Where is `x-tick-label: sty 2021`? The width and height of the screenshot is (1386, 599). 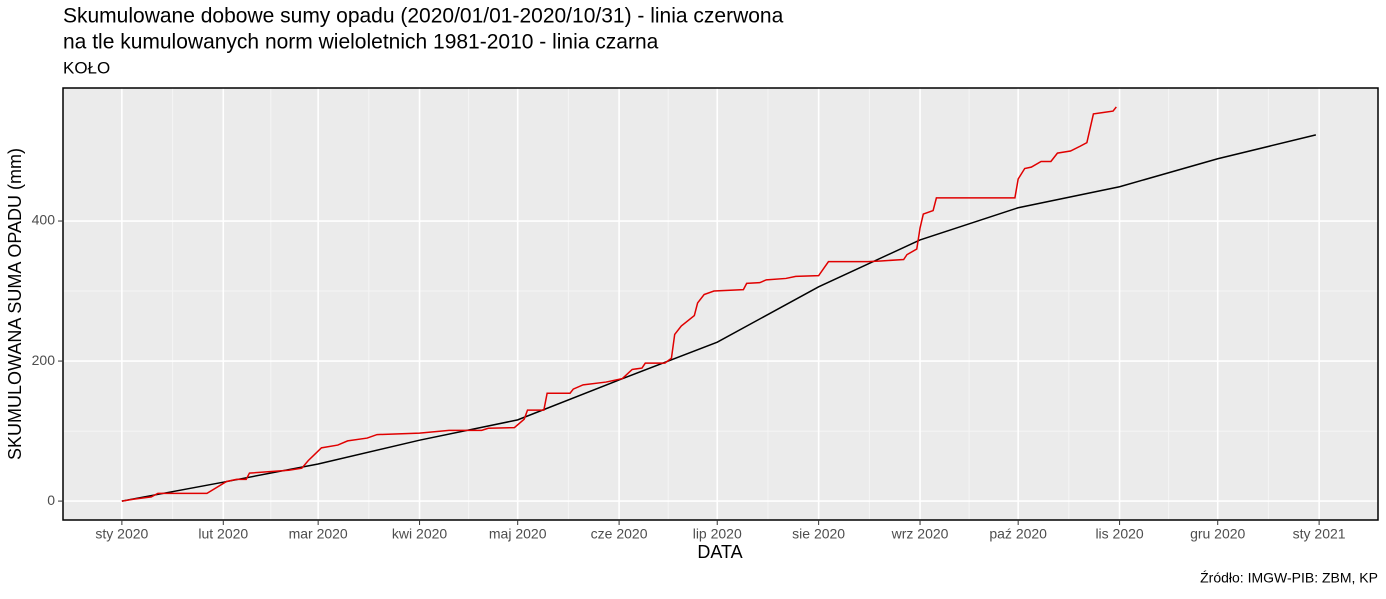
x-tick-label: sty 2021 is located at coordinates (1319, 534).